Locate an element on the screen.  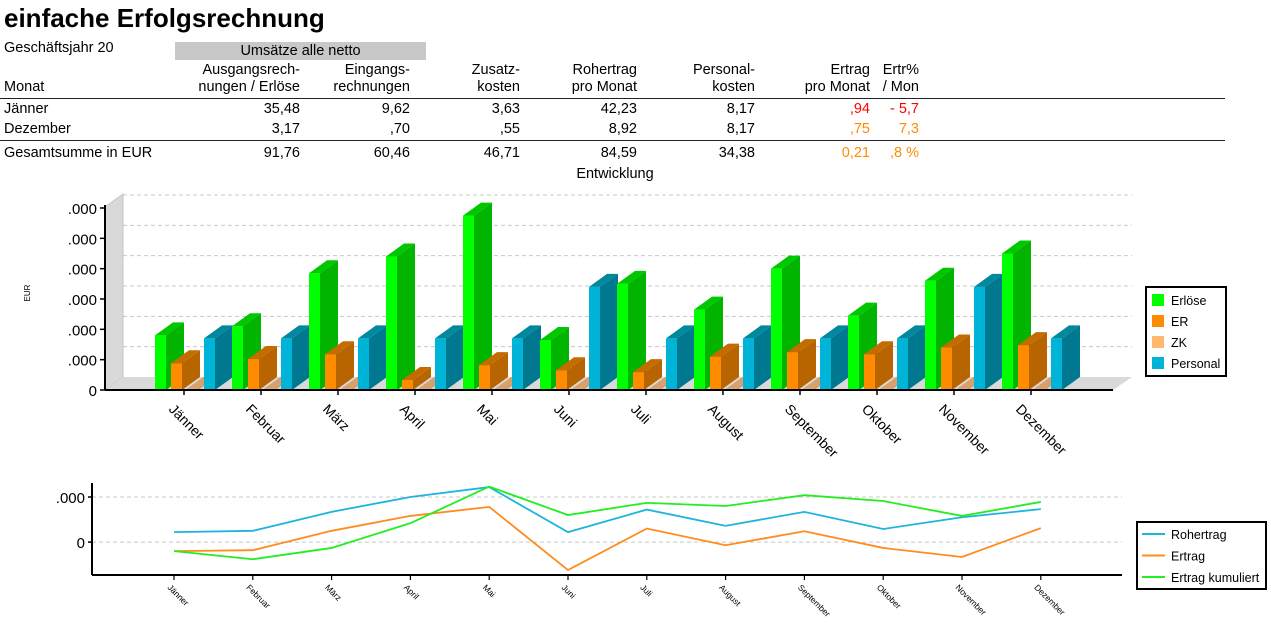
group-header-sales-net: Umsätze alle netto is located at coordinates (300, 51).